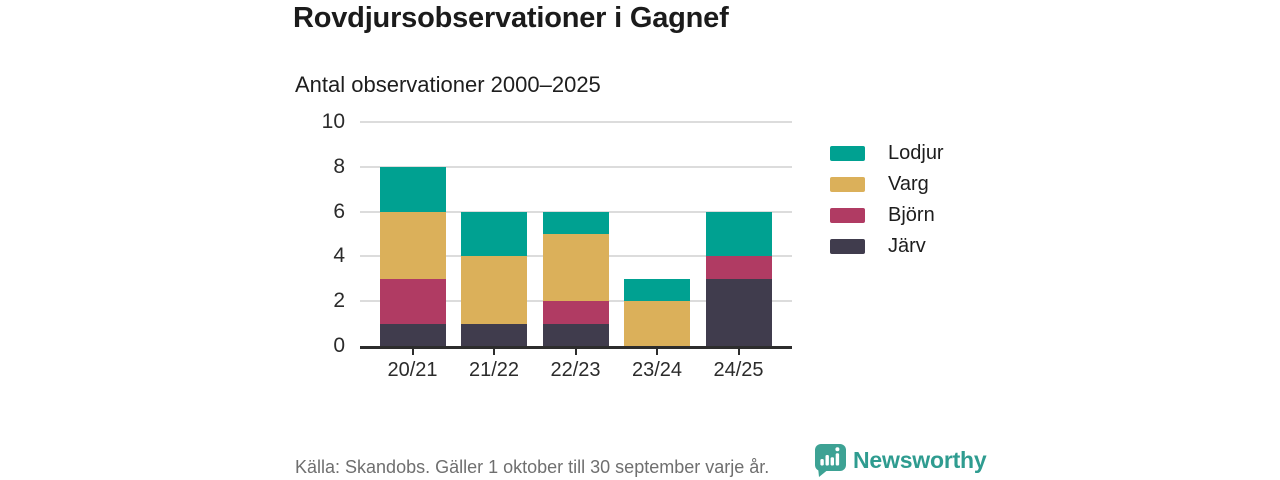 This screenshot has height=480, width=1280. I want to click on y-tick-label-10: 10, so click(333, 121).